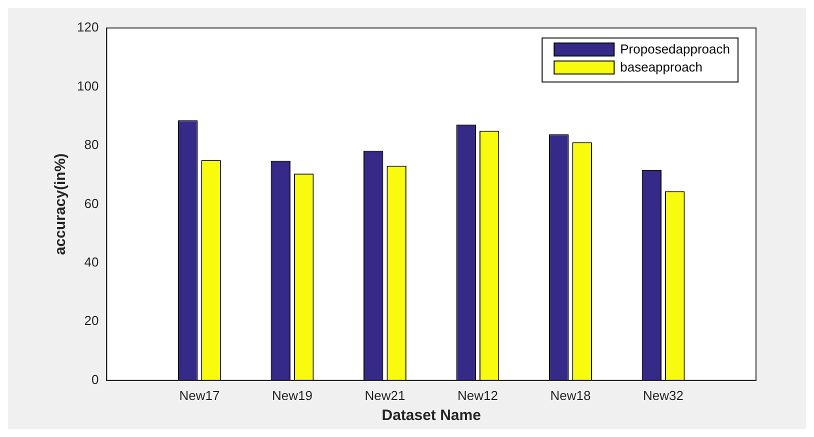 Image resolution: width=814 pixels, height=437 pixels. Describe the element at coordinates (95, 379) in the screenshot. I see `y-tick-label: 0` at that location.